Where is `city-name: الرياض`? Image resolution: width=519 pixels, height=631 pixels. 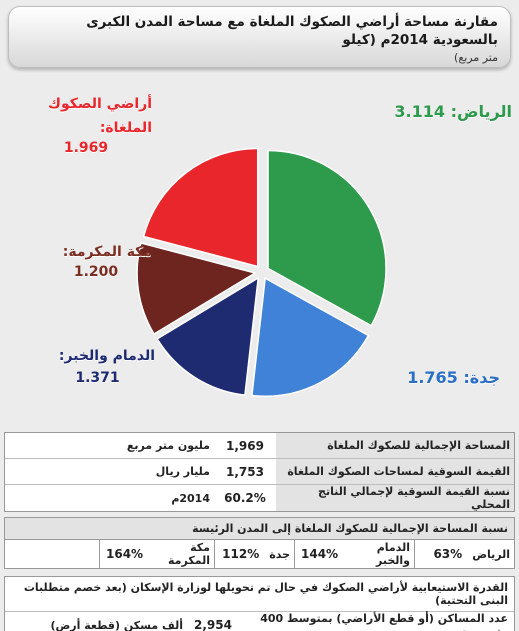 city-name: الرياض is located at coordinates (491, 554).